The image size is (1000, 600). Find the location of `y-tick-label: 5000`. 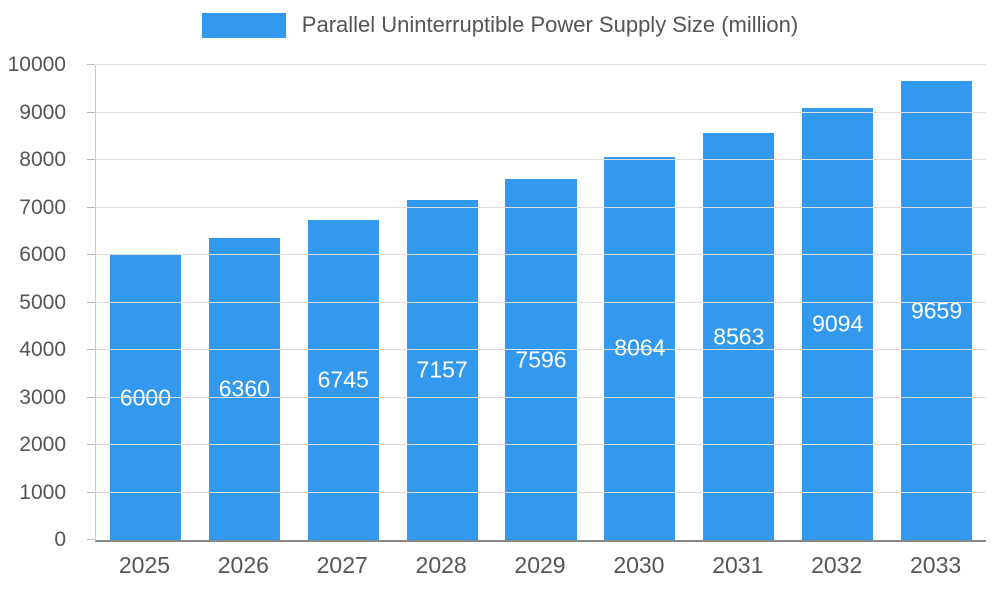

y-tick-label: 5000 is located at coordinates (42, 302).